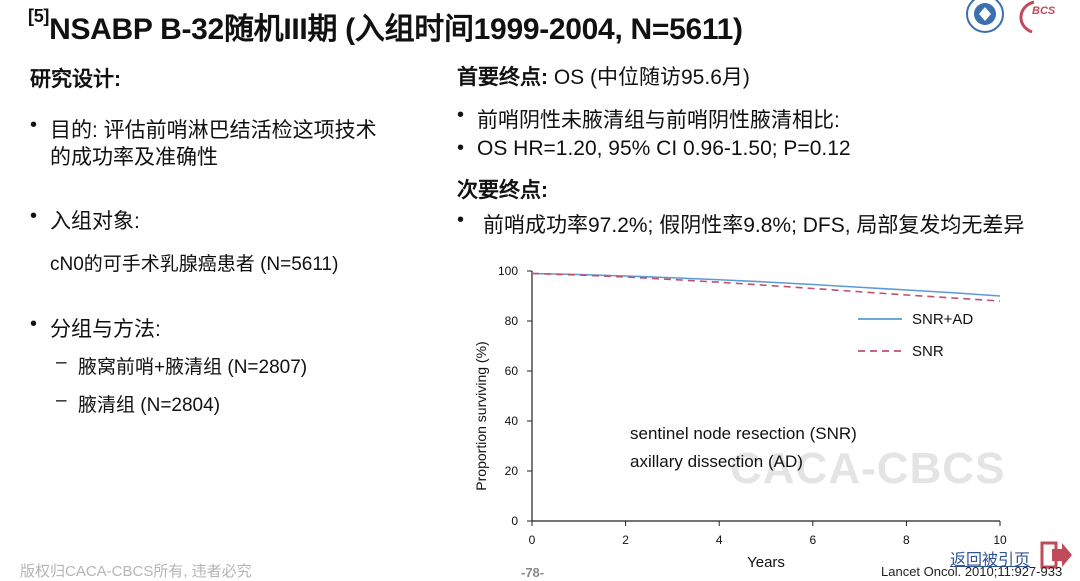 This screenshot has width=1080, height=581. What do you see at coordinates (990, 560) in the screenshot?
I see `back-link: 返回被引页` at bounding box center [990, 560].